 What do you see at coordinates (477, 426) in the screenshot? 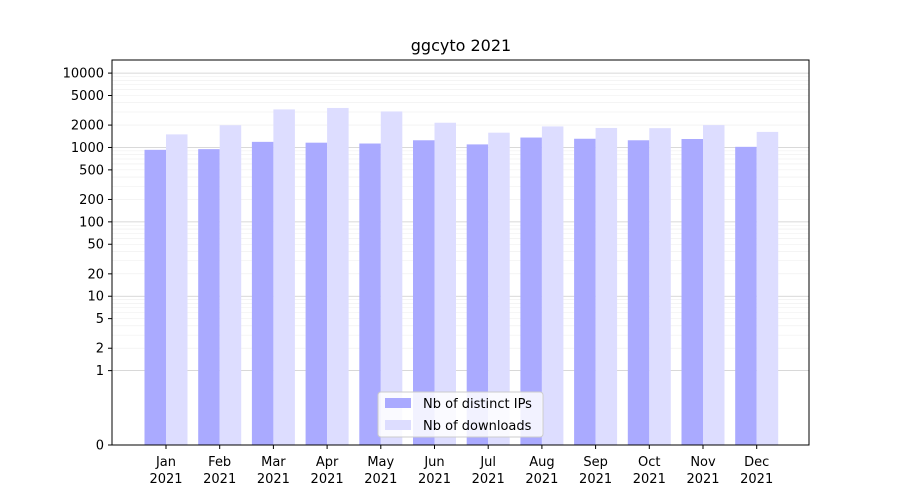
I see `legend-label-downloads: Nb of downloads` at bounding box center [477, 426].